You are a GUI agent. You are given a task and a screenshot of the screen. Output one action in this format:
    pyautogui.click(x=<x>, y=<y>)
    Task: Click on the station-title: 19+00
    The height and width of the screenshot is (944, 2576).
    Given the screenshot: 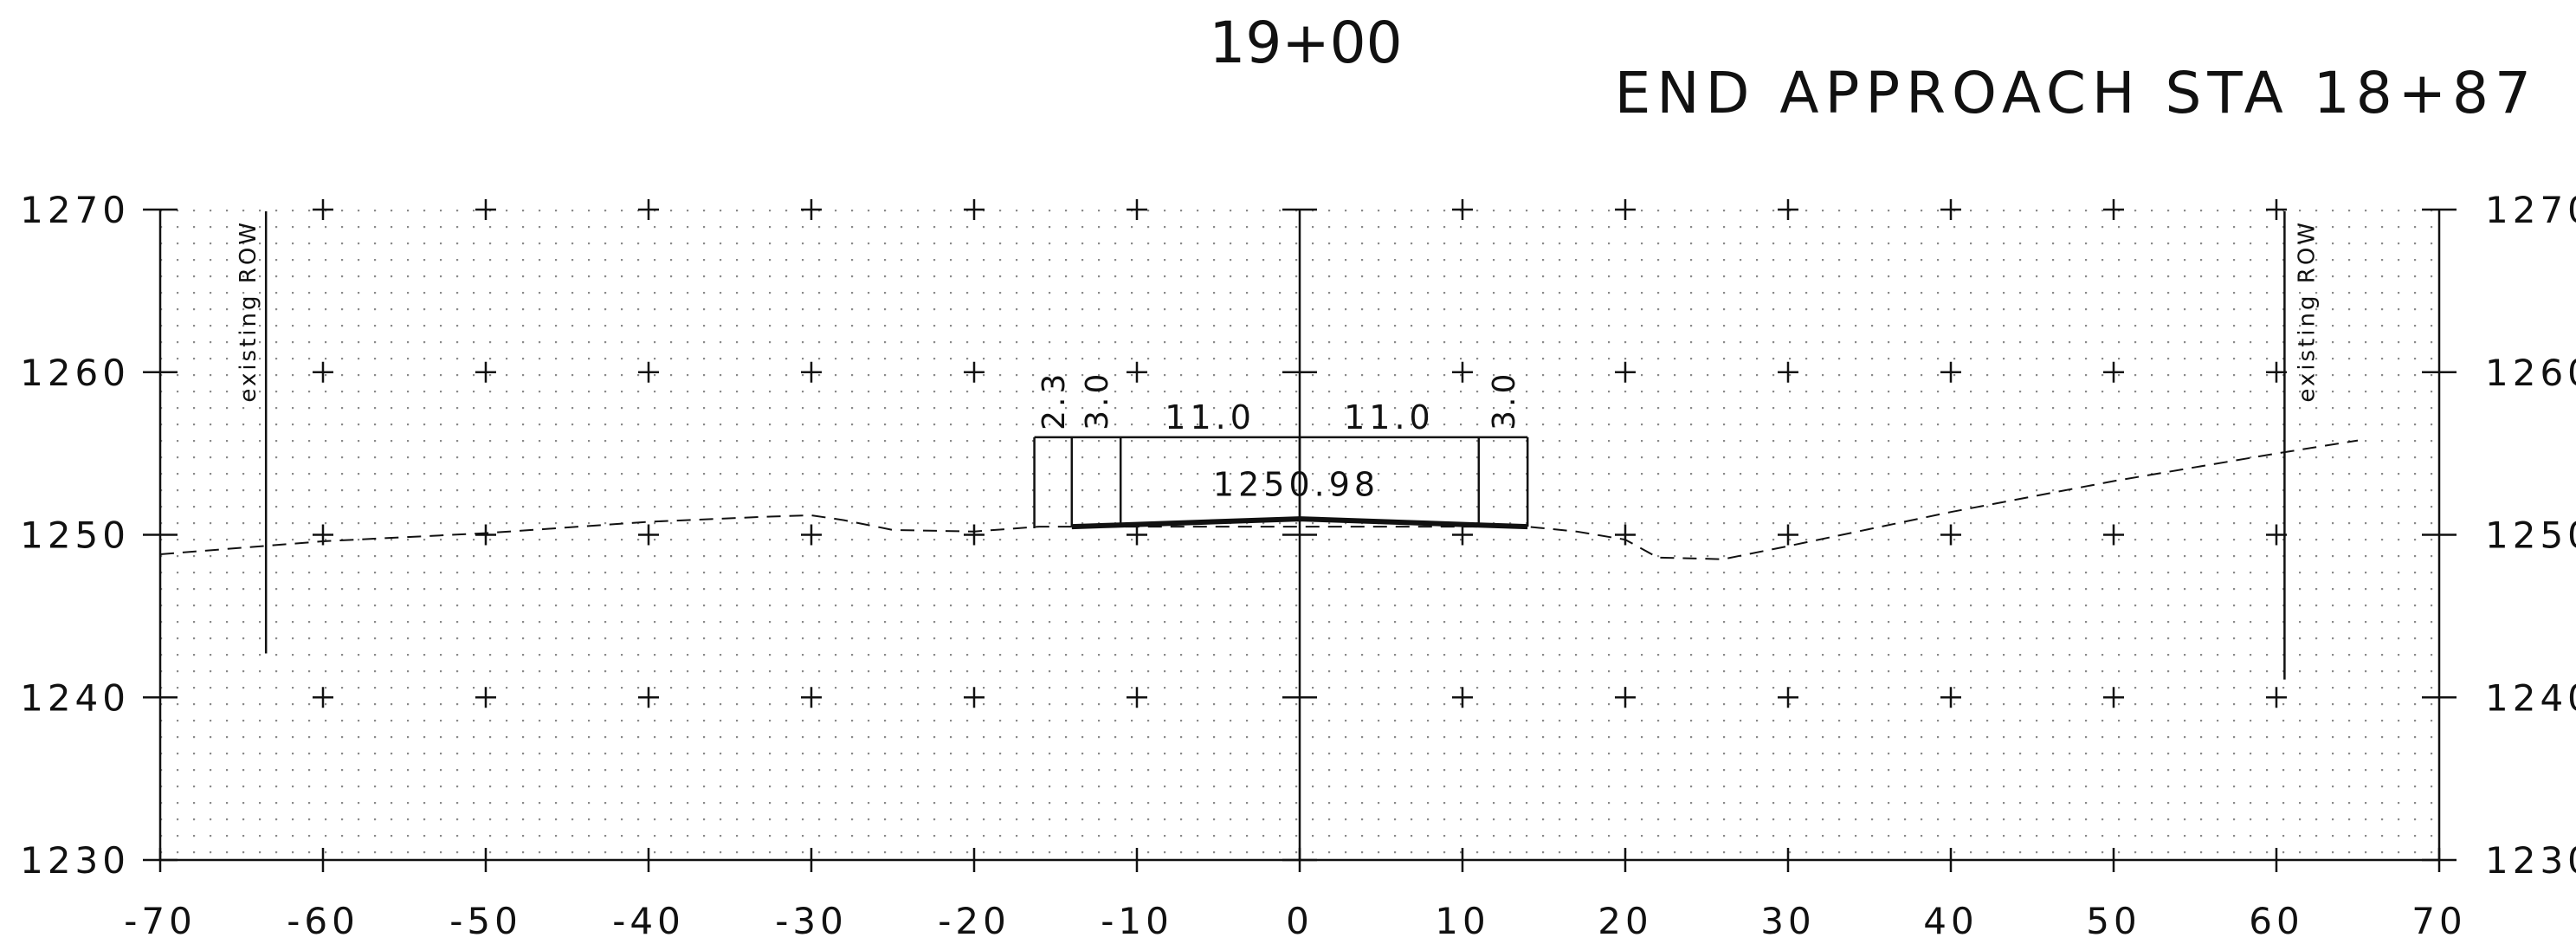 What is the action you would take?
    pyautogui.click(x=1305, y=43)
    